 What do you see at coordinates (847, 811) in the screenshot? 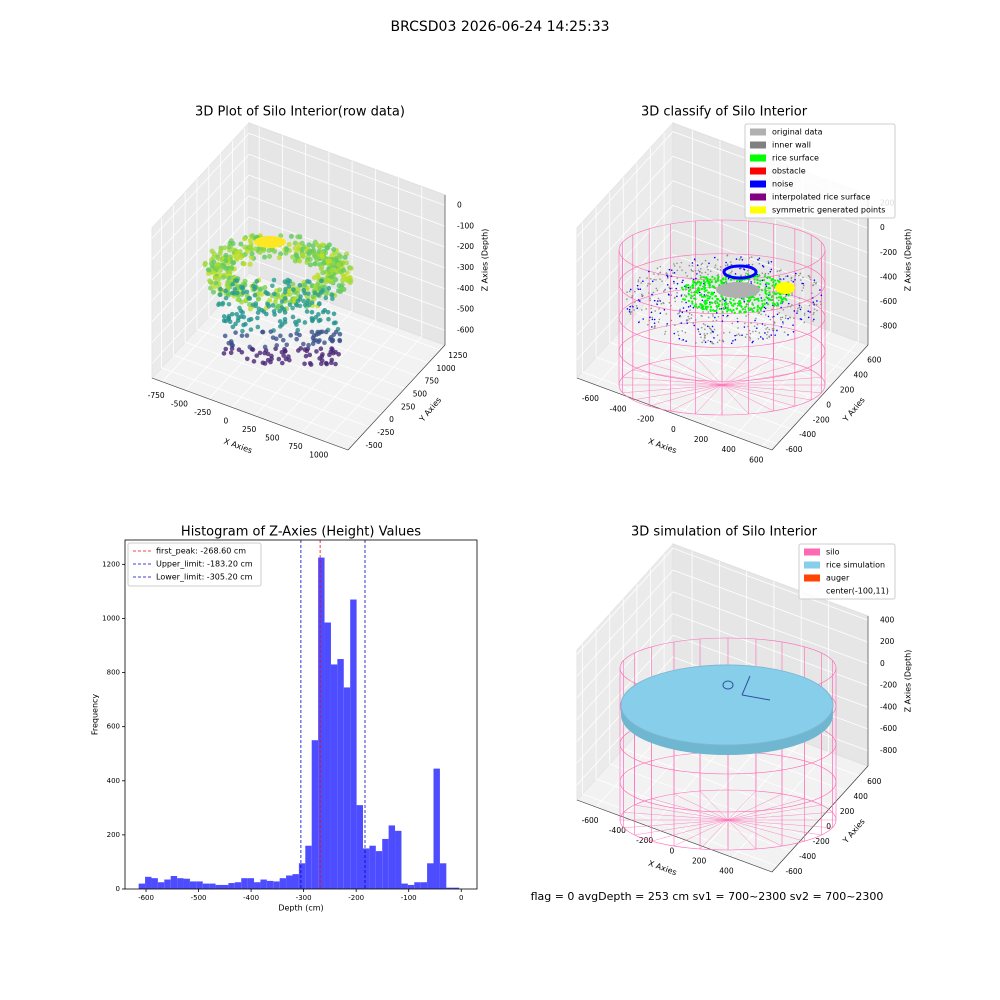
I see `y-tick-label: 200` at bounding box center [847, 811].